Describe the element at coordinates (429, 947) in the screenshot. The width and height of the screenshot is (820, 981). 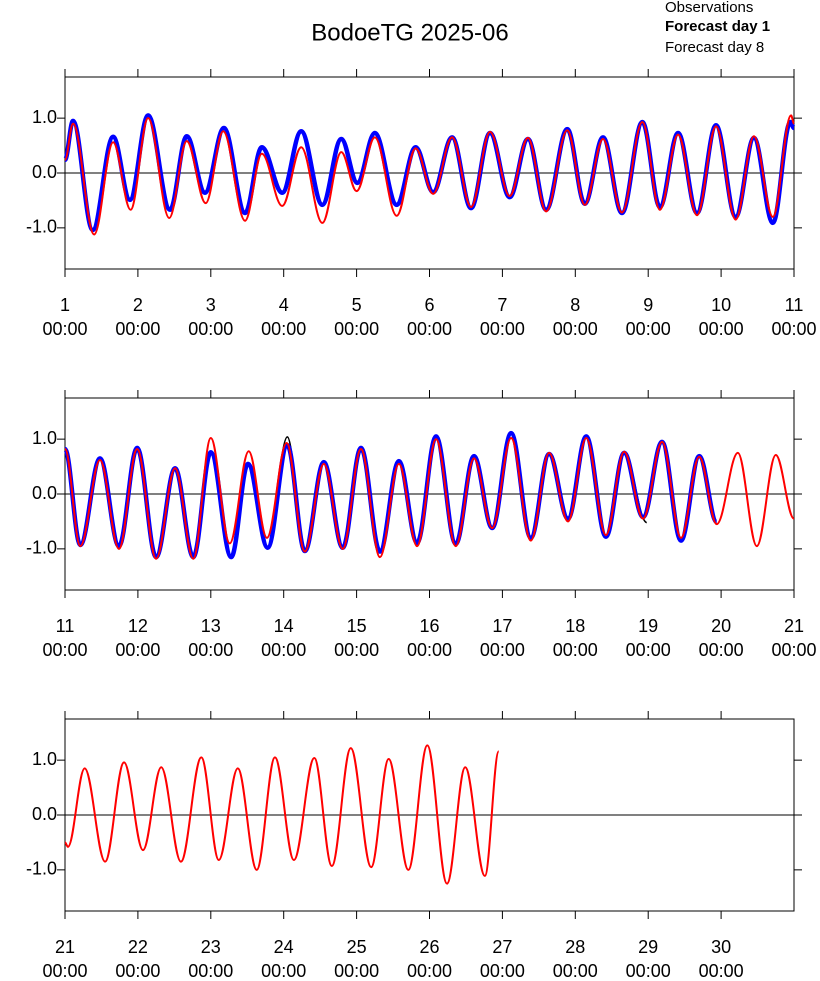
I see `x-tick-label: 26` at that location.